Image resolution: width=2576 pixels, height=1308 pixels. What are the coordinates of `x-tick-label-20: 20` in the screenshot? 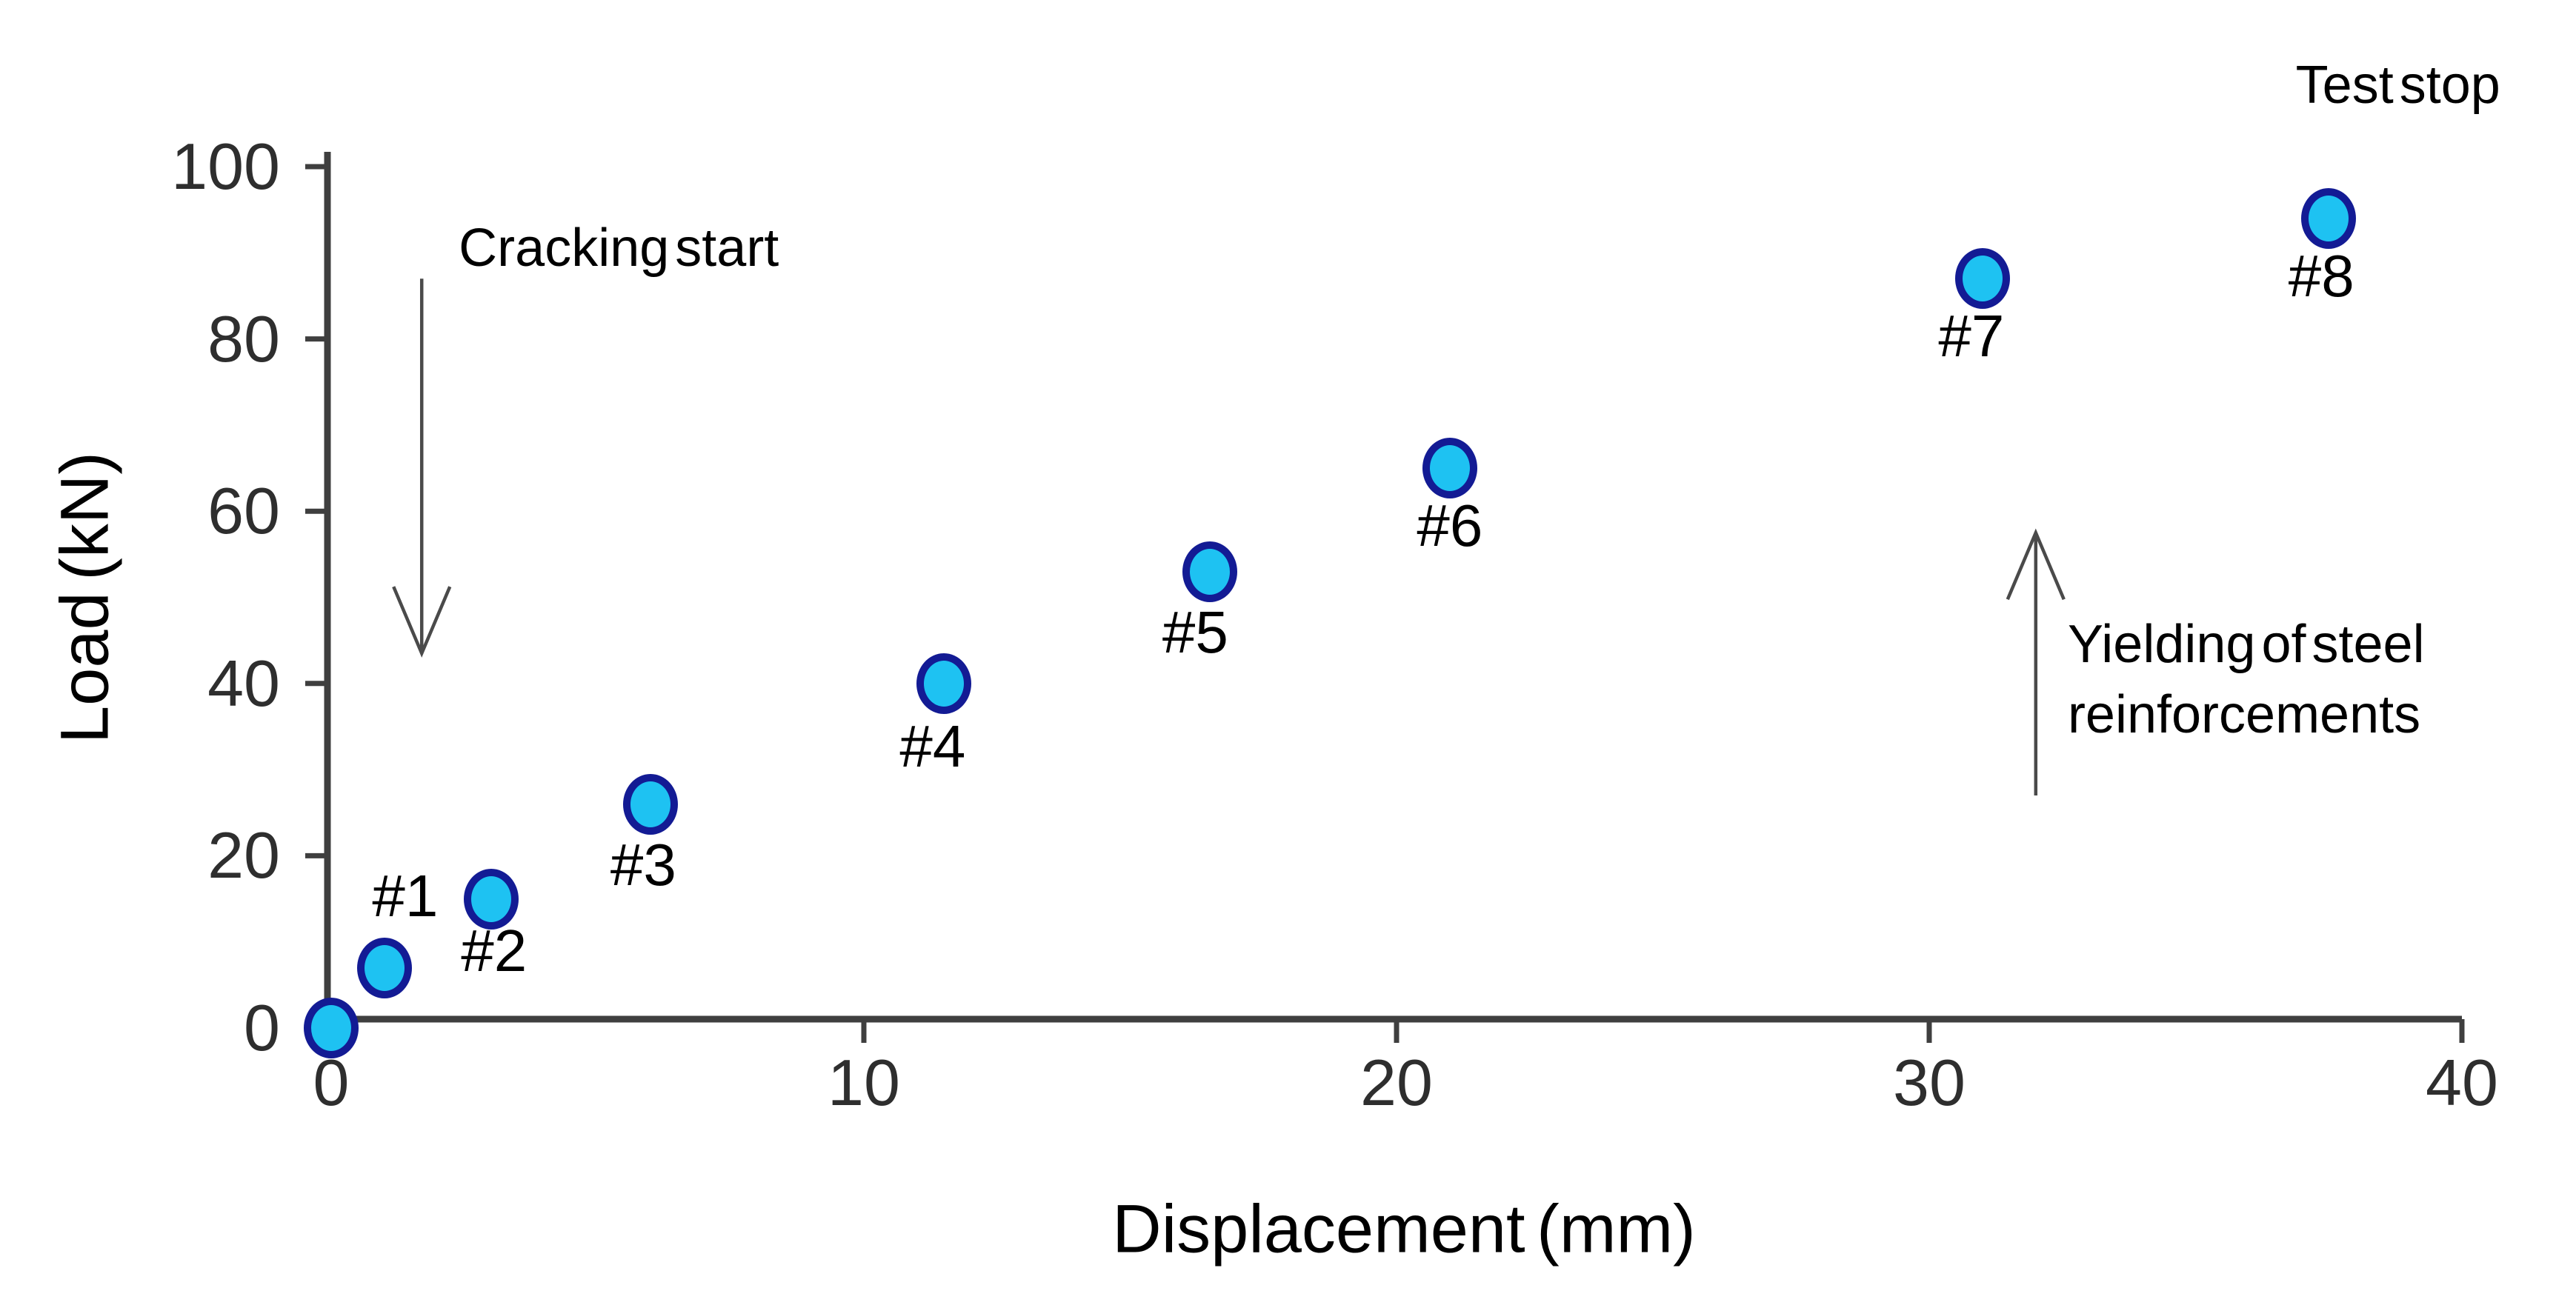 It's located at (1396, 1082).